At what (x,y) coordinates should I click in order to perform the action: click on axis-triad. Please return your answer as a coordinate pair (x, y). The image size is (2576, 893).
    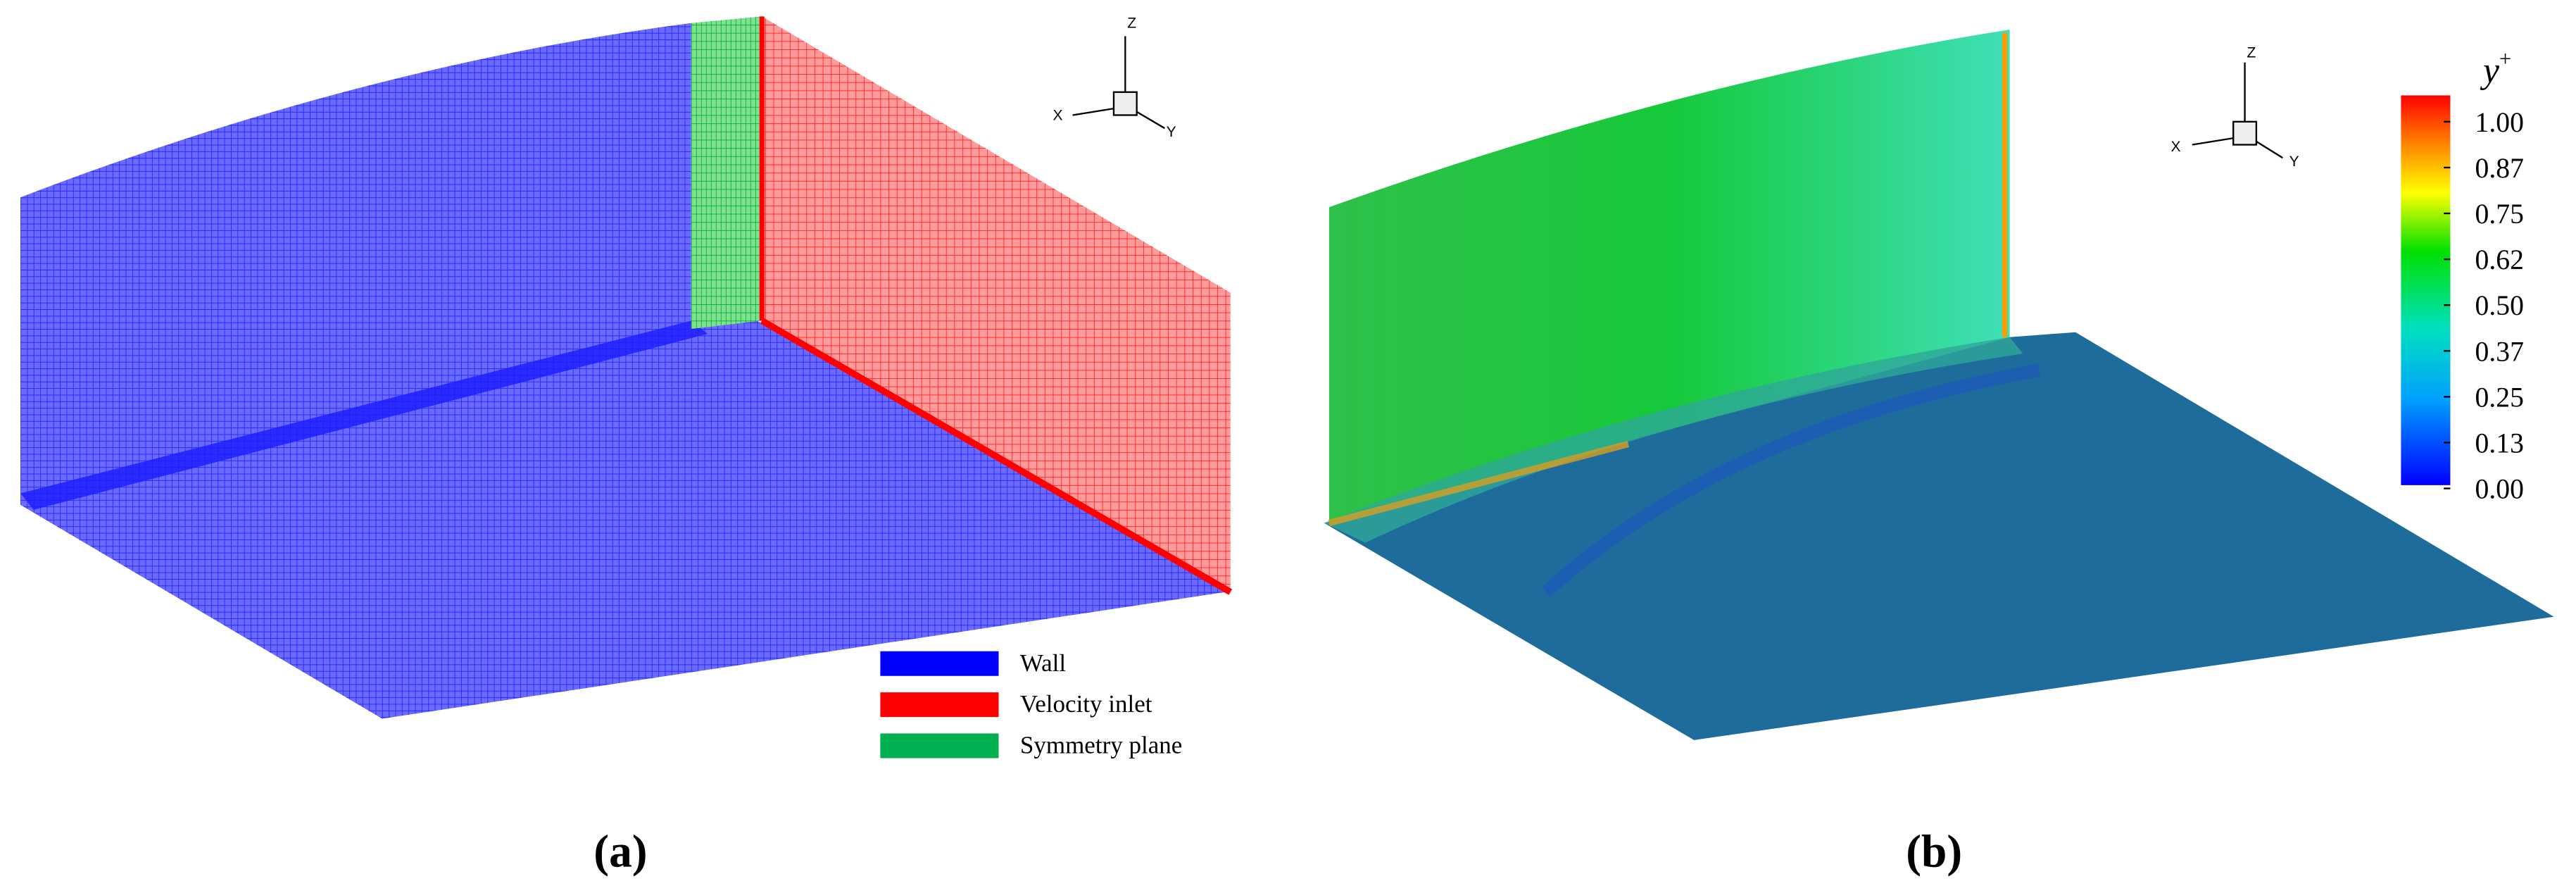
    Looking at the image, I should click on (1677, 97).